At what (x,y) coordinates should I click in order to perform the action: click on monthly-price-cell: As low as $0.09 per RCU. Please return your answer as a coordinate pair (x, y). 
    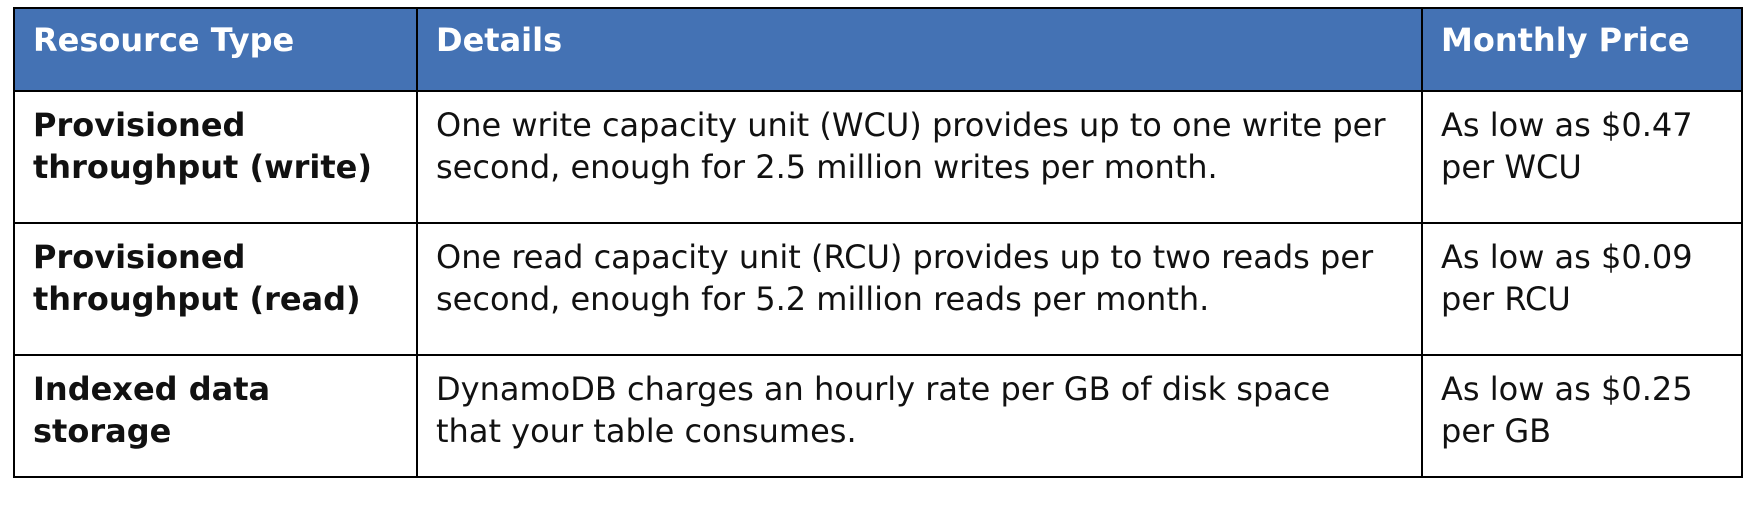
    Looking at the image, I should click on (1582, 289).